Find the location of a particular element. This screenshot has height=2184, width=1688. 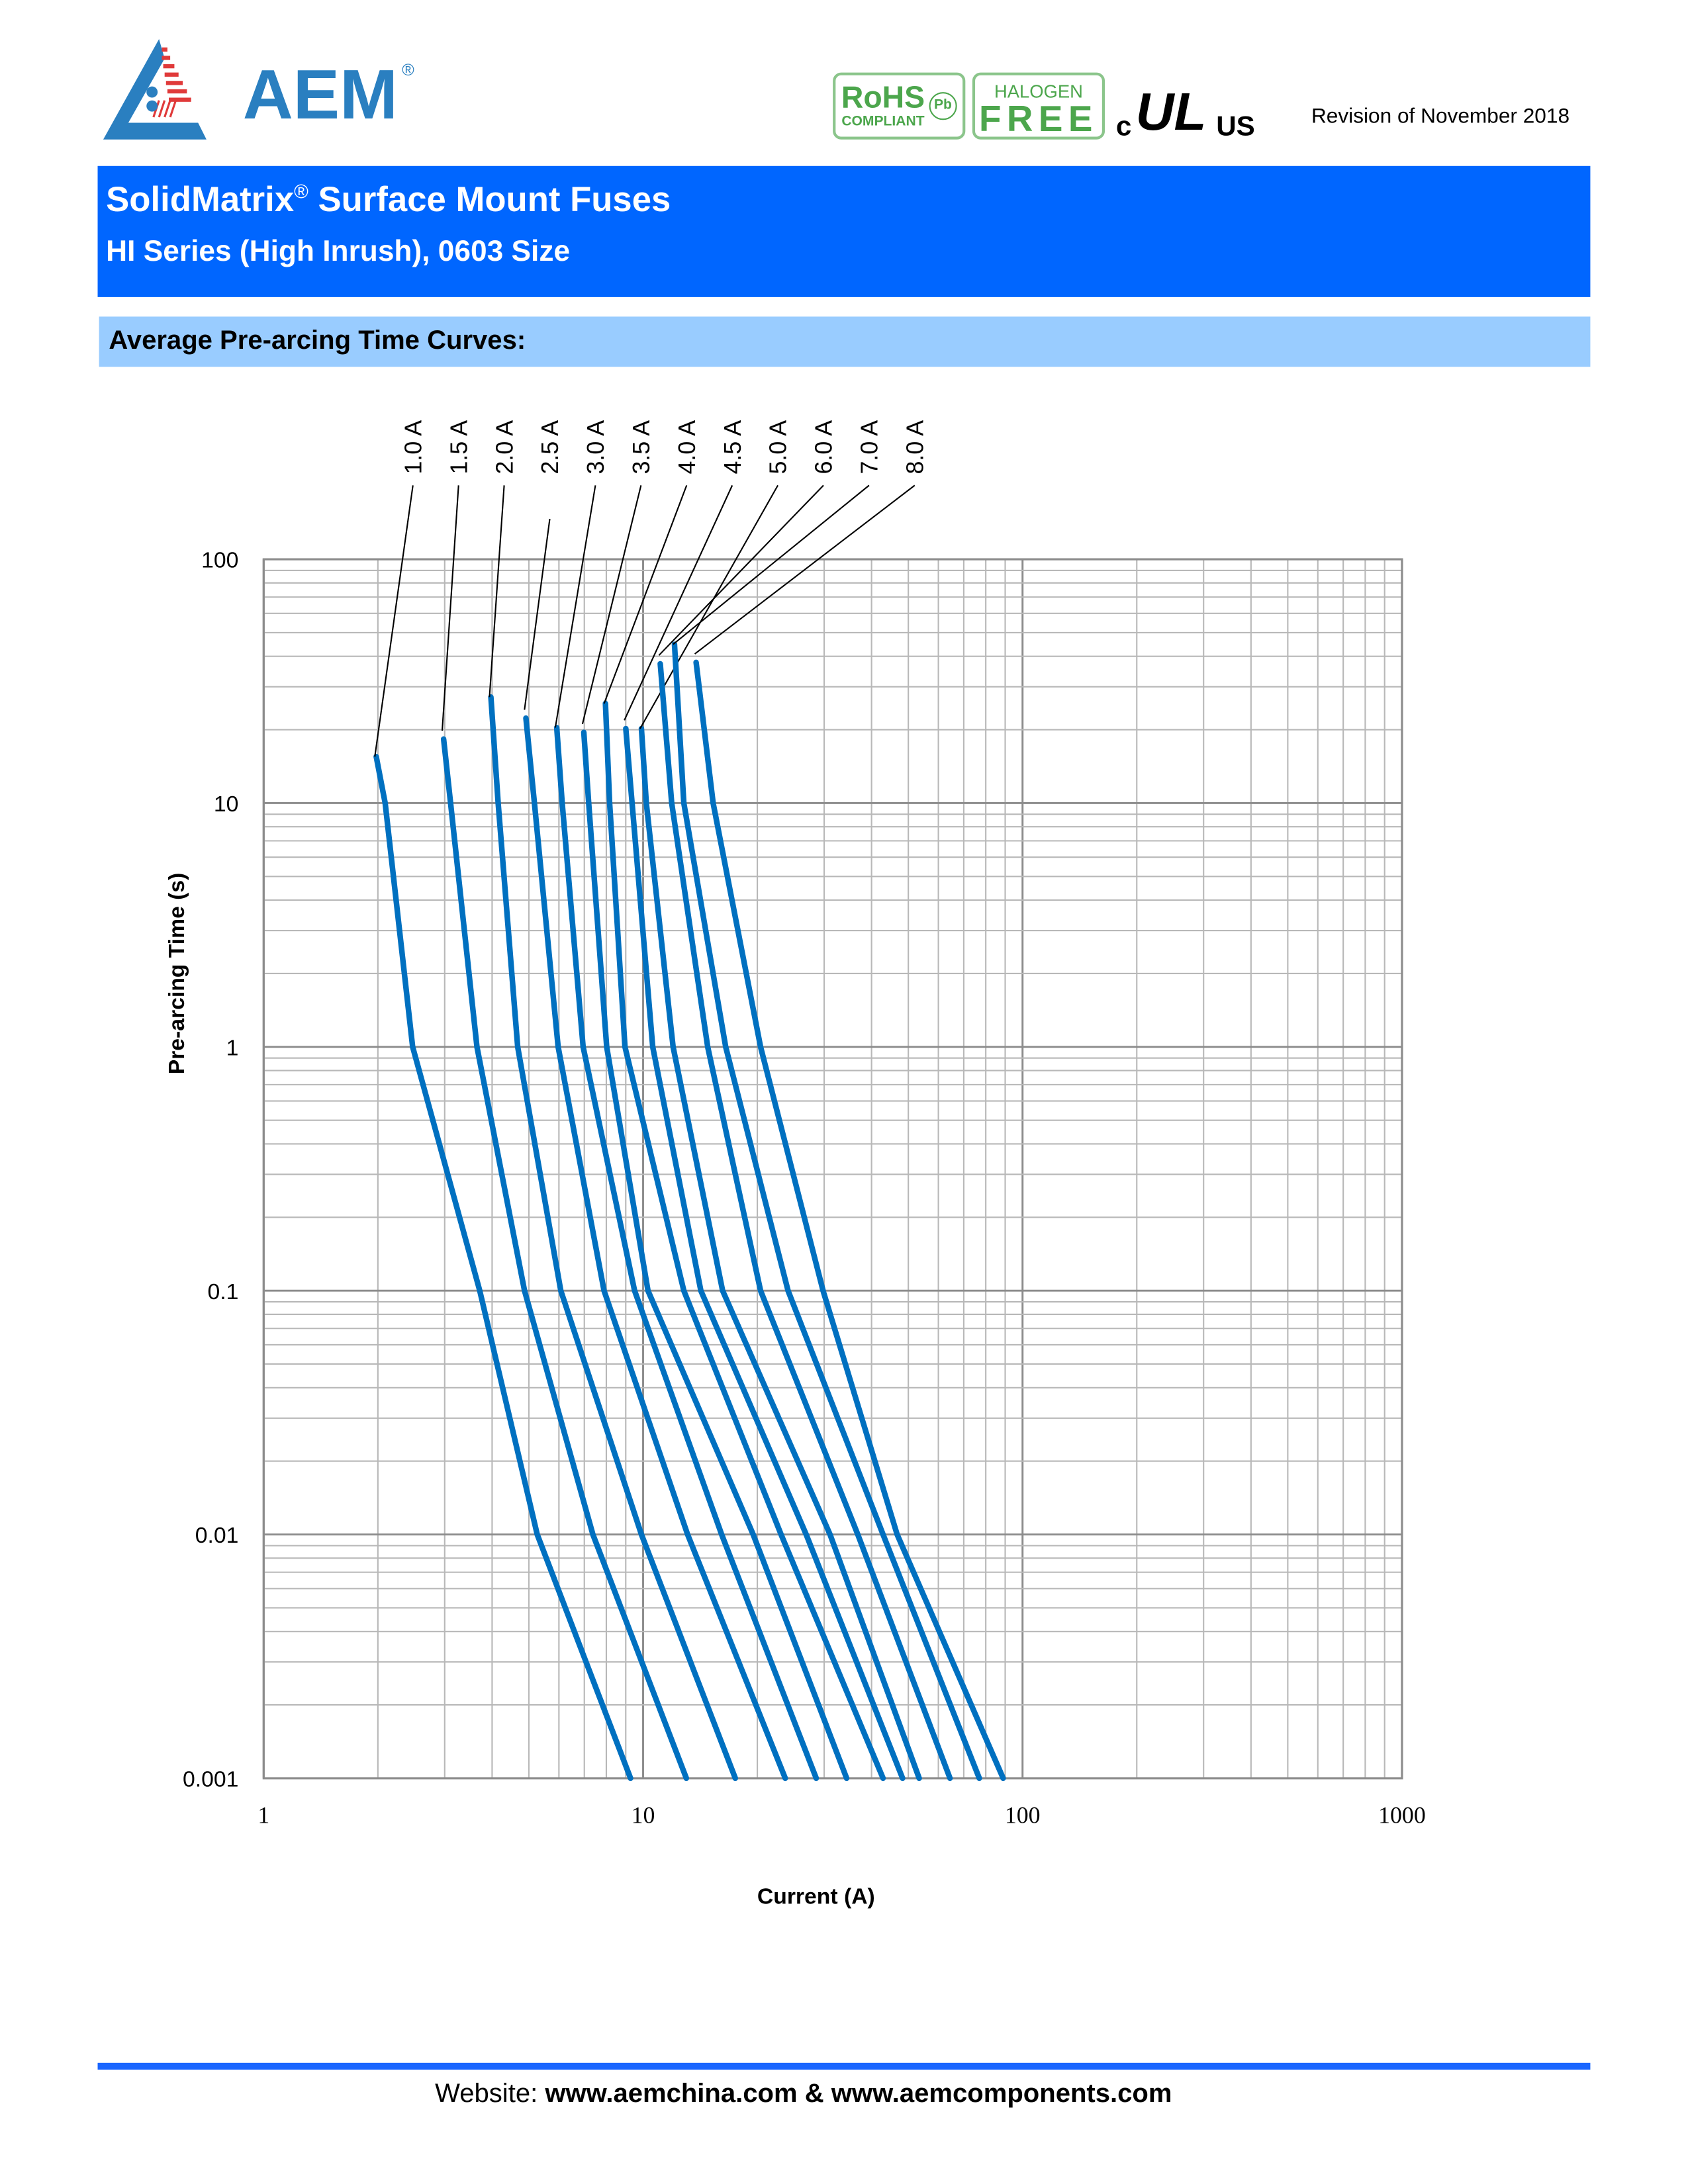

series-label: 8.0 A is located at coordinates (915, 447).